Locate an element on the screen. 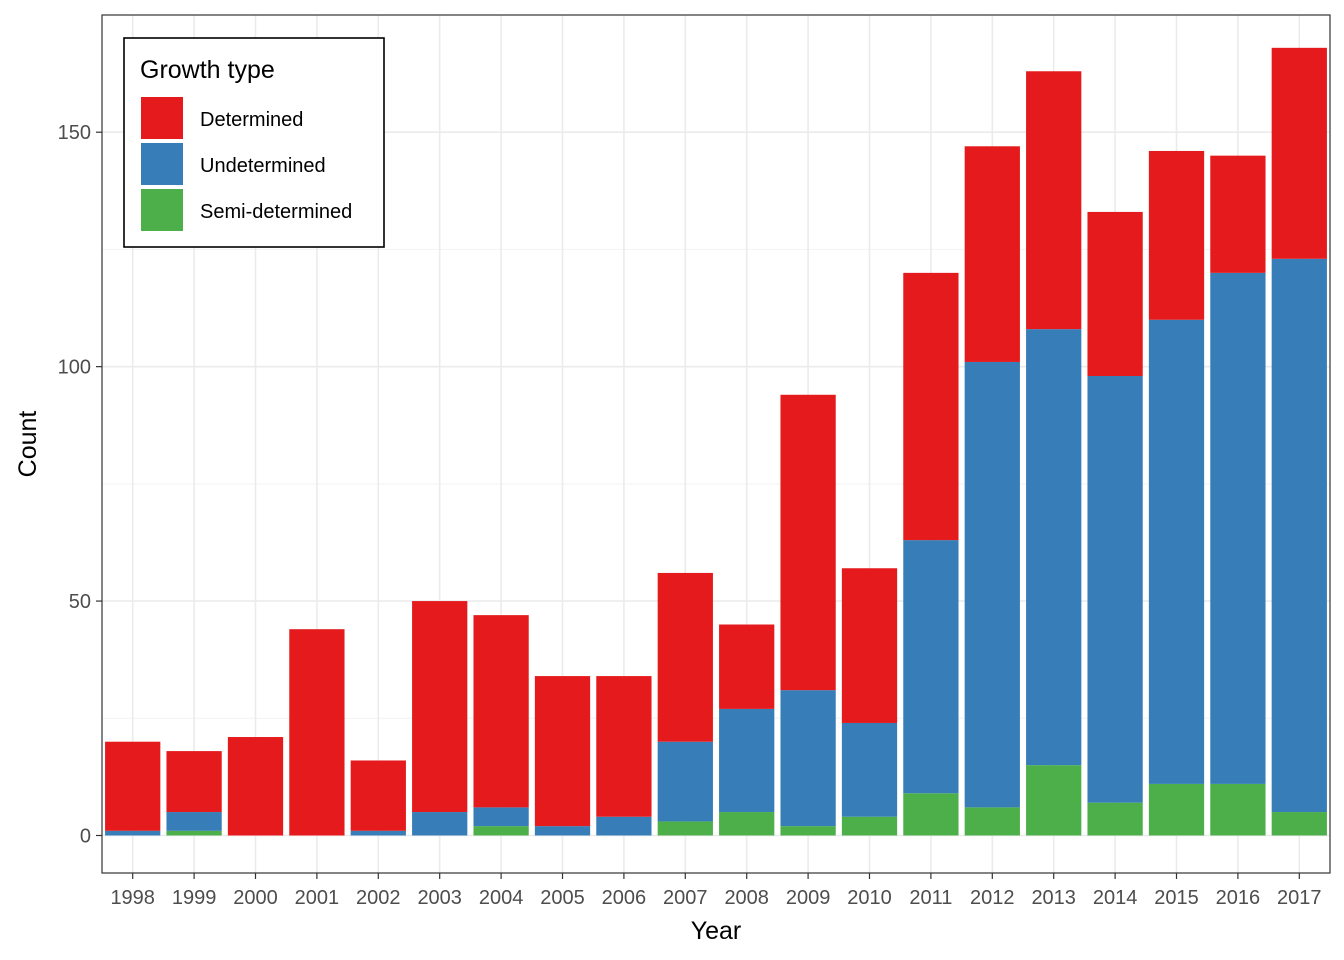 The image size is (1344, 960). bar-determined-2009 is located at coordinates (808, 542).